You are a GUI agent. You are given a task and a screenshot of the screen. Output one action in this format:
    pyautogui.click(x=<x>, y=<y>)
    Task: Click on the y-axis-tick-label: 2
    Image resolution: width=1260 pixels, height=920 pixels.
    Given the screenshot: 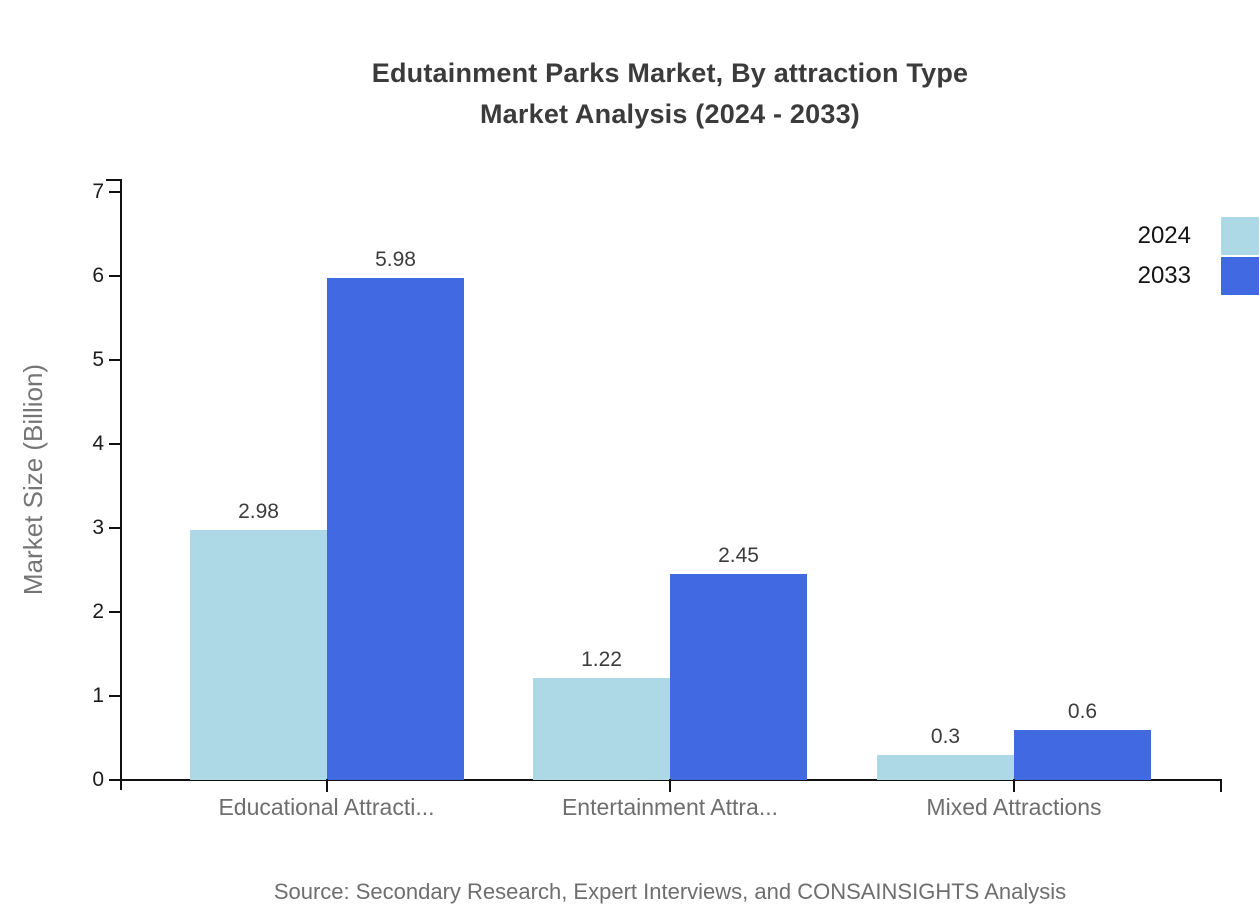 What is the action you would take?
    pyautogui.click(x=98, y=611)
    